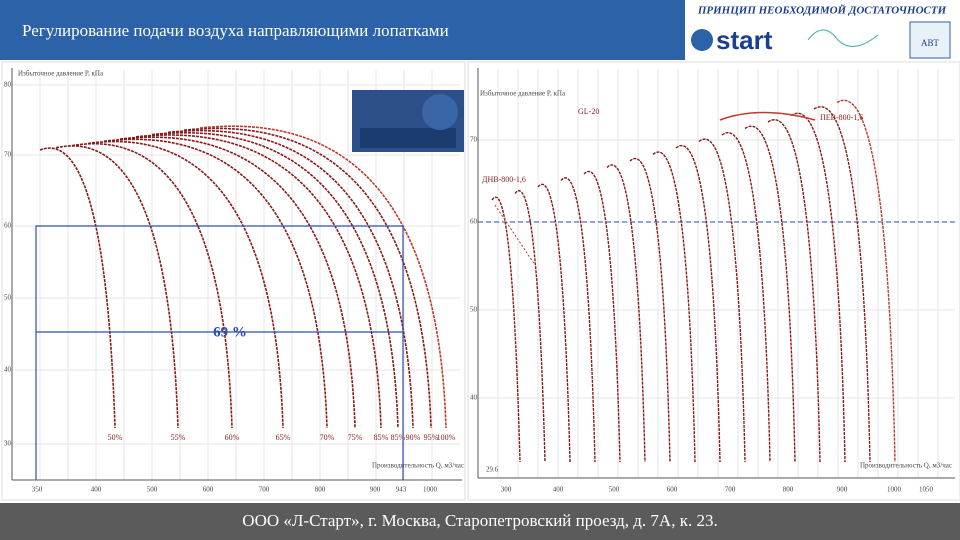 The height and width of the screenshot is (540, 960). I want to click on fan-housing, so click(440, 112).